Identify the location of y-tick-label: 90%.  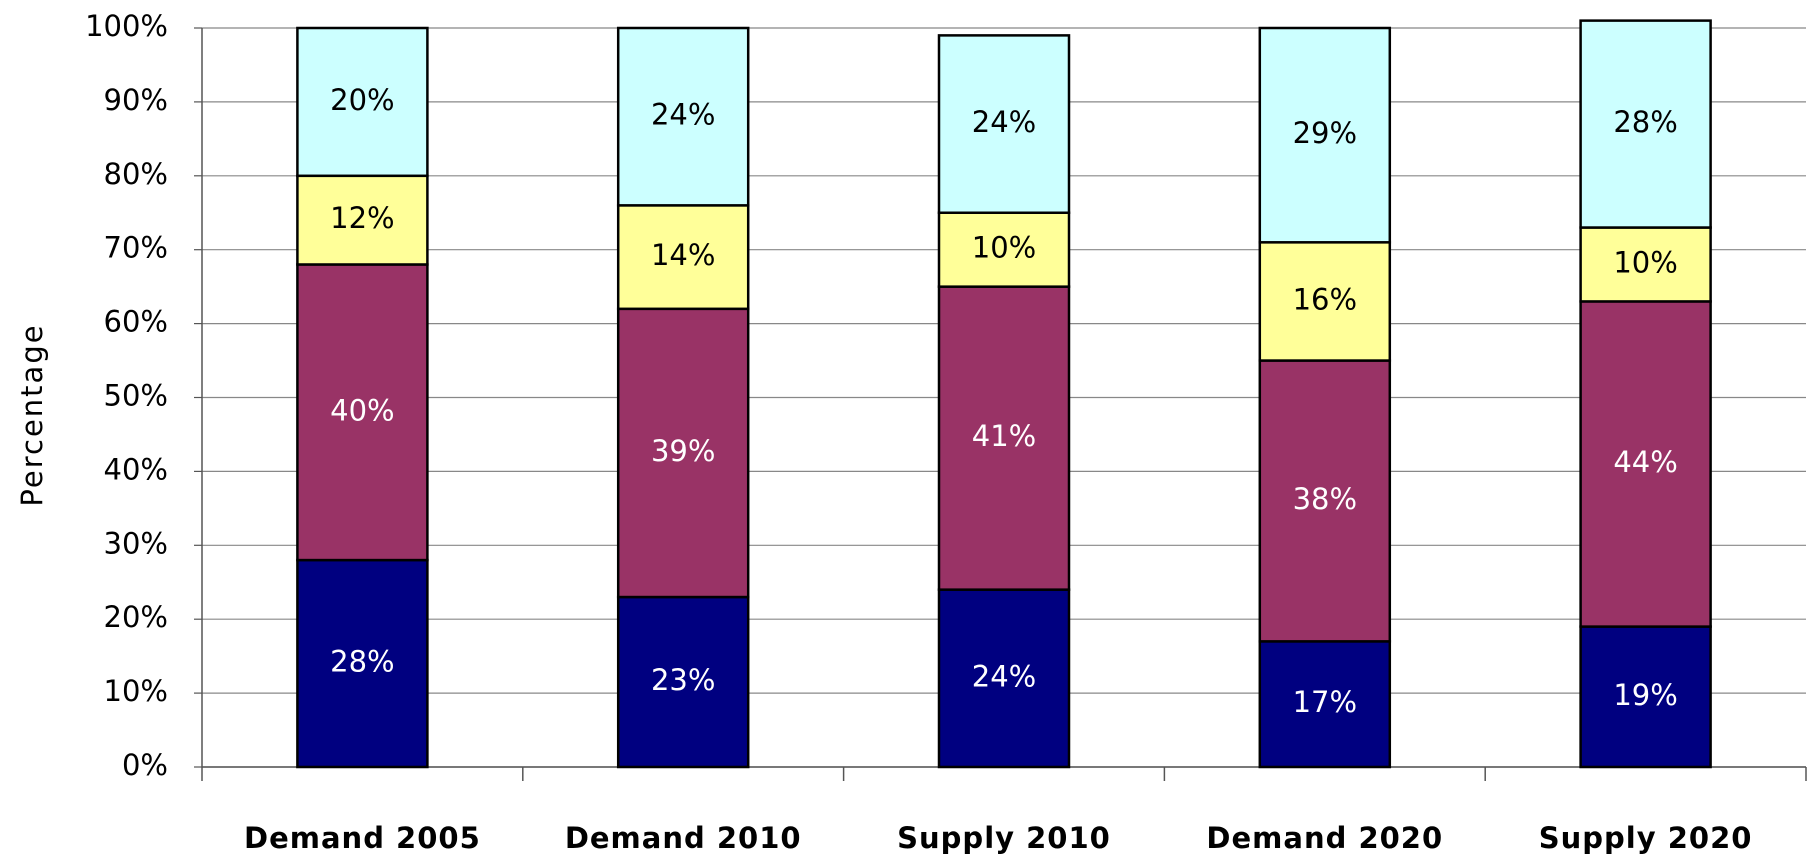
(136, 100).